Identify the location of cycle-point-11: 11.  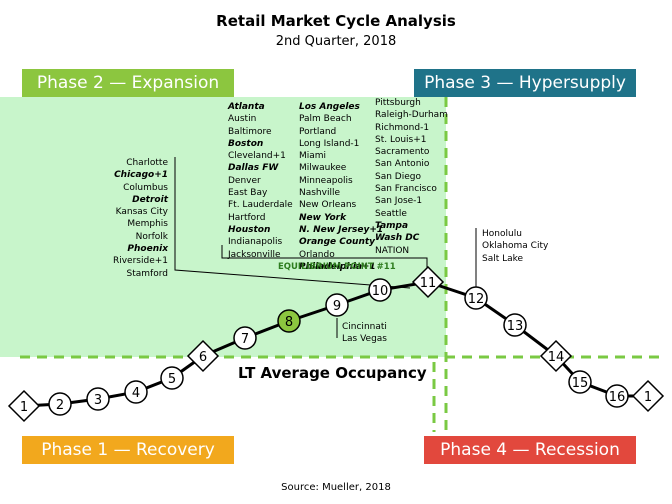
(428, 282).